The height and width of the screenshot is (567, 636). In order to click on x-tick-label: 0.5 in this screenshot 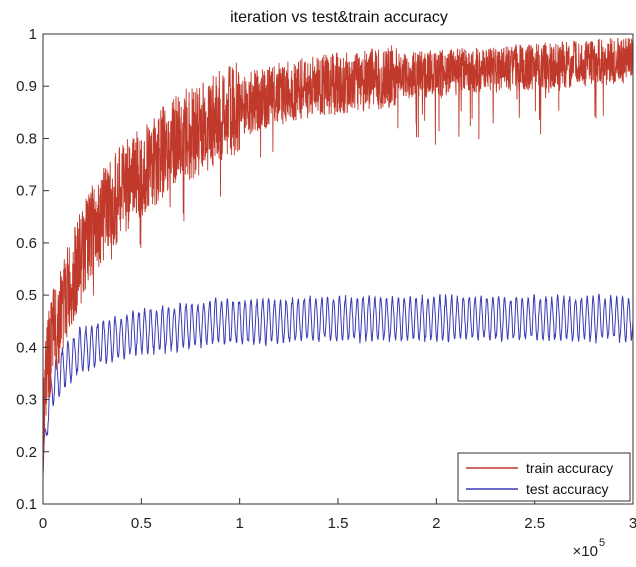, I will do `click(141, 523)`.